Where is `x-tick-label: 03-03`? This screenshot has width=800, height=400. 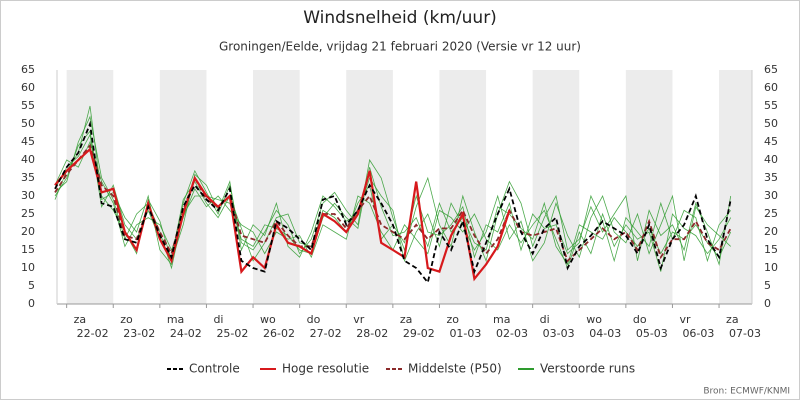 x-tick-label: 03-03 is located at coordinates (559, 333).